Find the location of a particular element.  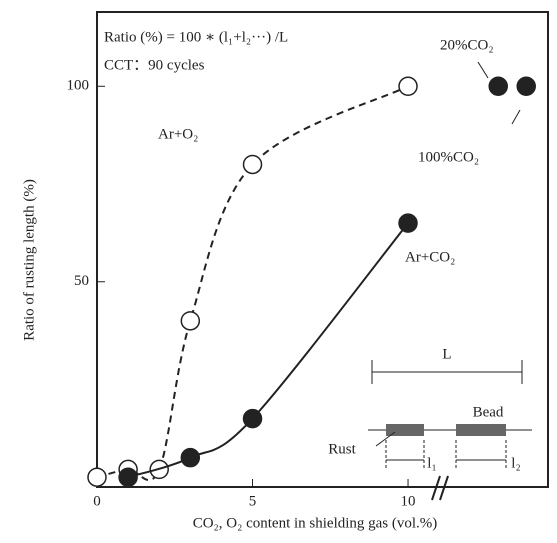

annotation: Ratio (%) = 100 ∗ (l₁+l₂···) /L is located at coordinates (196, 37).